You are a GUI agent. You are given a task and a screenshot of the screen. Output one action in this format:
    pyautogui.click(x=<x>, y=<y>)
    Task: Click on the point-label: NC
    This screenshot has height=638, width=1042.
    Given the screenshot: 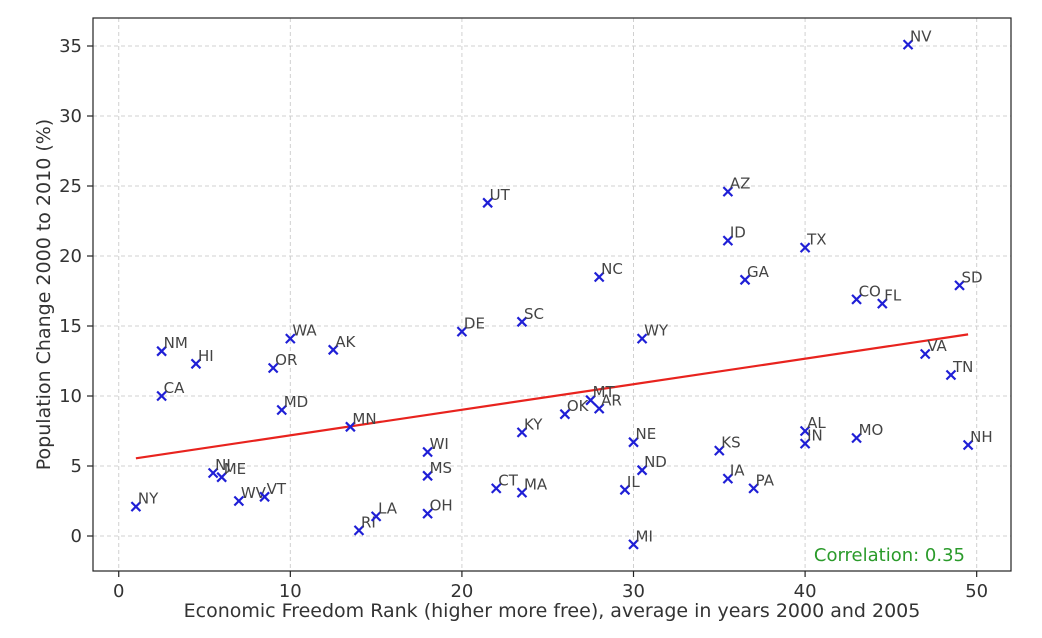 What is the action you would take?
    pyautogui.click(x=612, y=269)
    